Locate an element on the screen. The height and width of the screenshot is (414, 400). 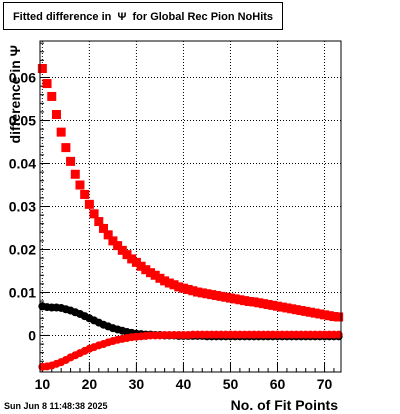
y-tick-label: 0.06 is located at coordinates (22, 78).